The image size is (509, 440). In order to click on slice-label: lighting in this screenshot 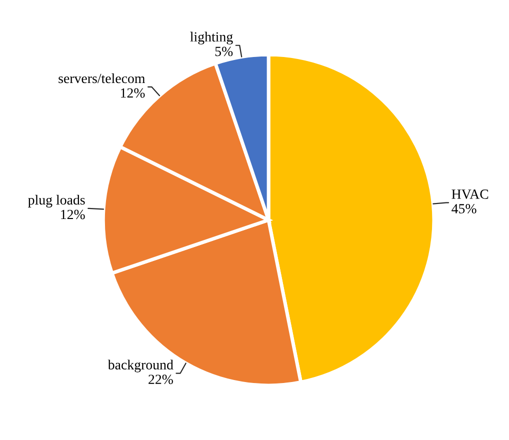, I will do `click(211, 38)`.